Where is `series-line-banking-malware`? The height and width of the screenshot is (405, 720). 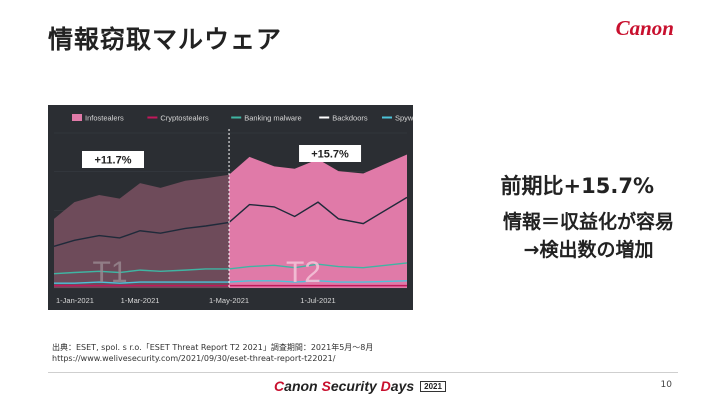
series-line-banking-malware is located at coordinates (230, 268).